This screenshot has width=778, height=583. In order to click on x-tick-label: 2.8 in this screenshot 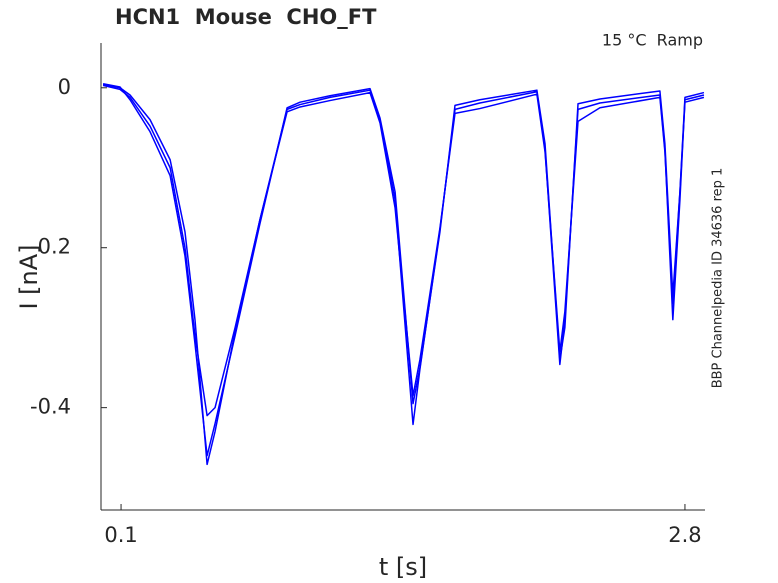, I will do `click(684, 535)`.